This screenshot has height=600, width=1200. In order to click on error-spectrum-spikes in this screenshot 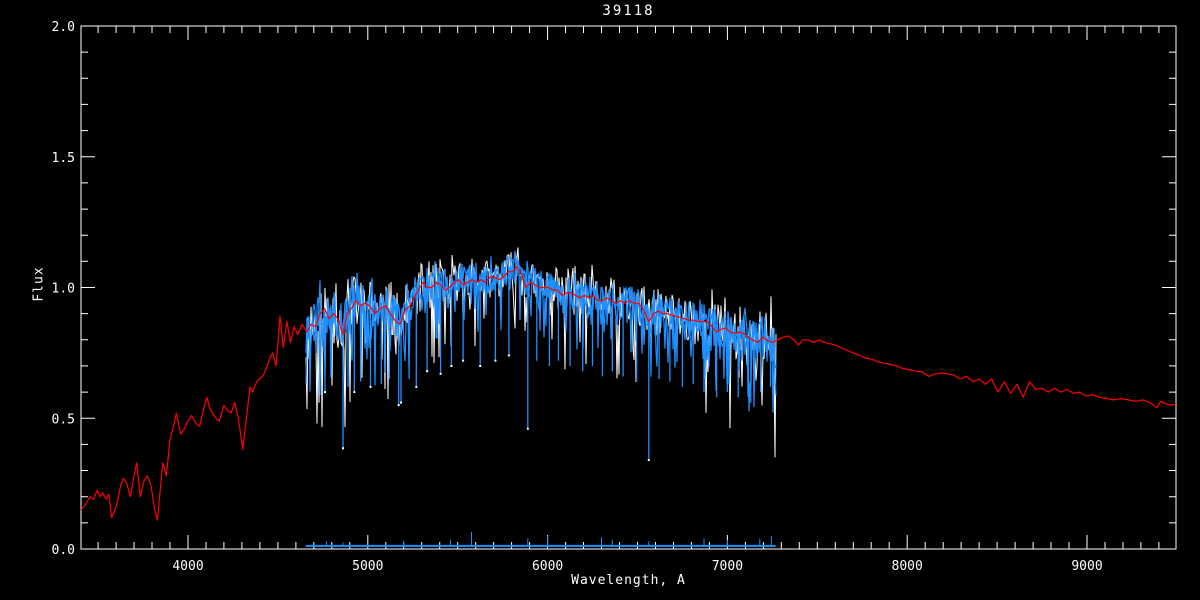, I will do `click(548, 539)`.